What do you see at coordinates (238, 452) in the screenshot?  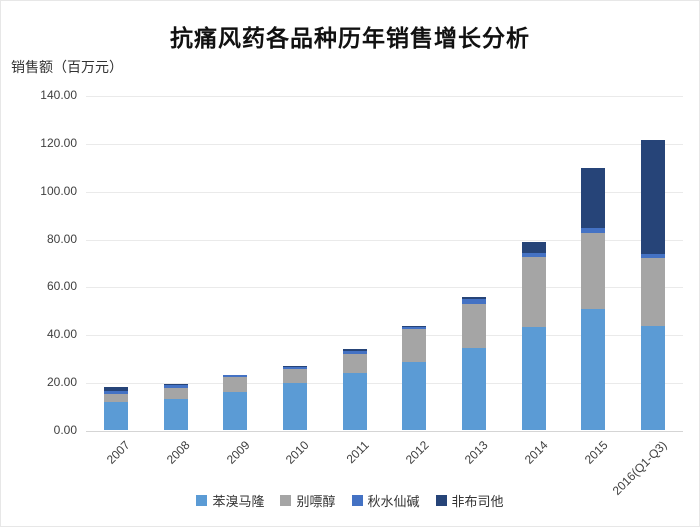 I see `x-tick-label: 2009` at bounding box center [238, 452].